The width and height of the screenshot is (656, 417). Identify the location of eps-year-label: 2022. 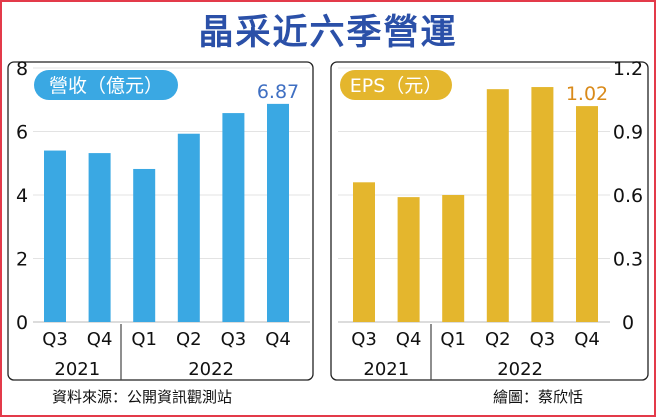
(520, 369).